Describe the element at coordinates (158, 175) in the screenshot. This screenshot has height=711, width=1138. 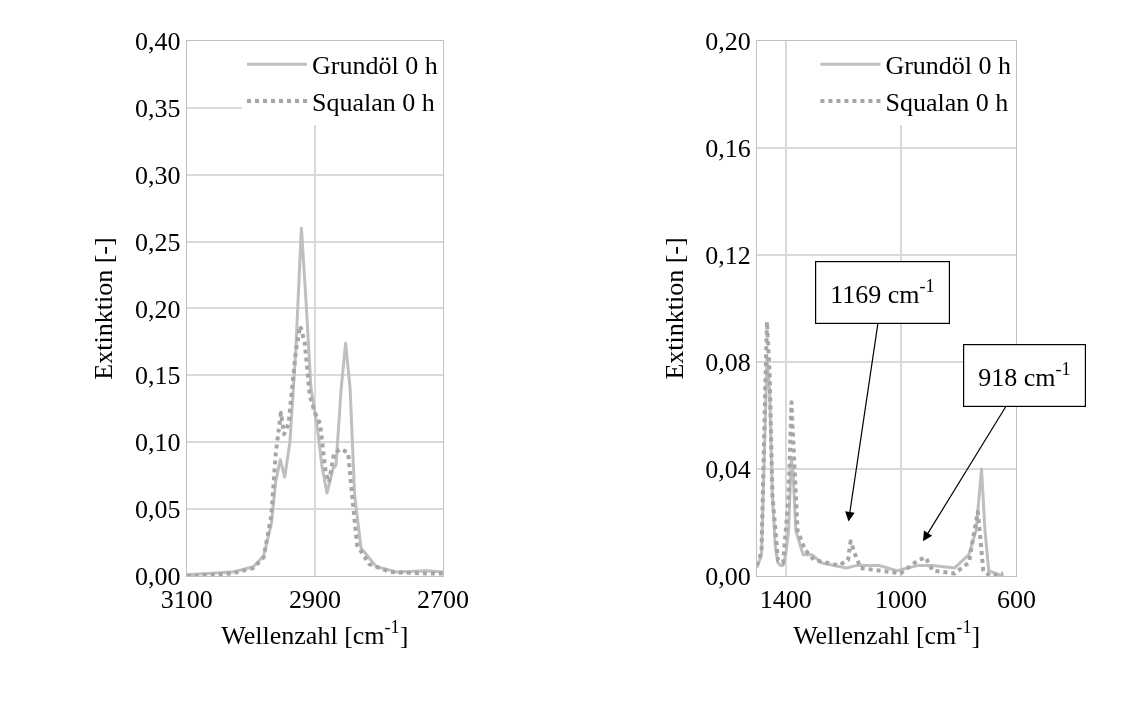
I see `y-tick-label: 0,30` at that location.